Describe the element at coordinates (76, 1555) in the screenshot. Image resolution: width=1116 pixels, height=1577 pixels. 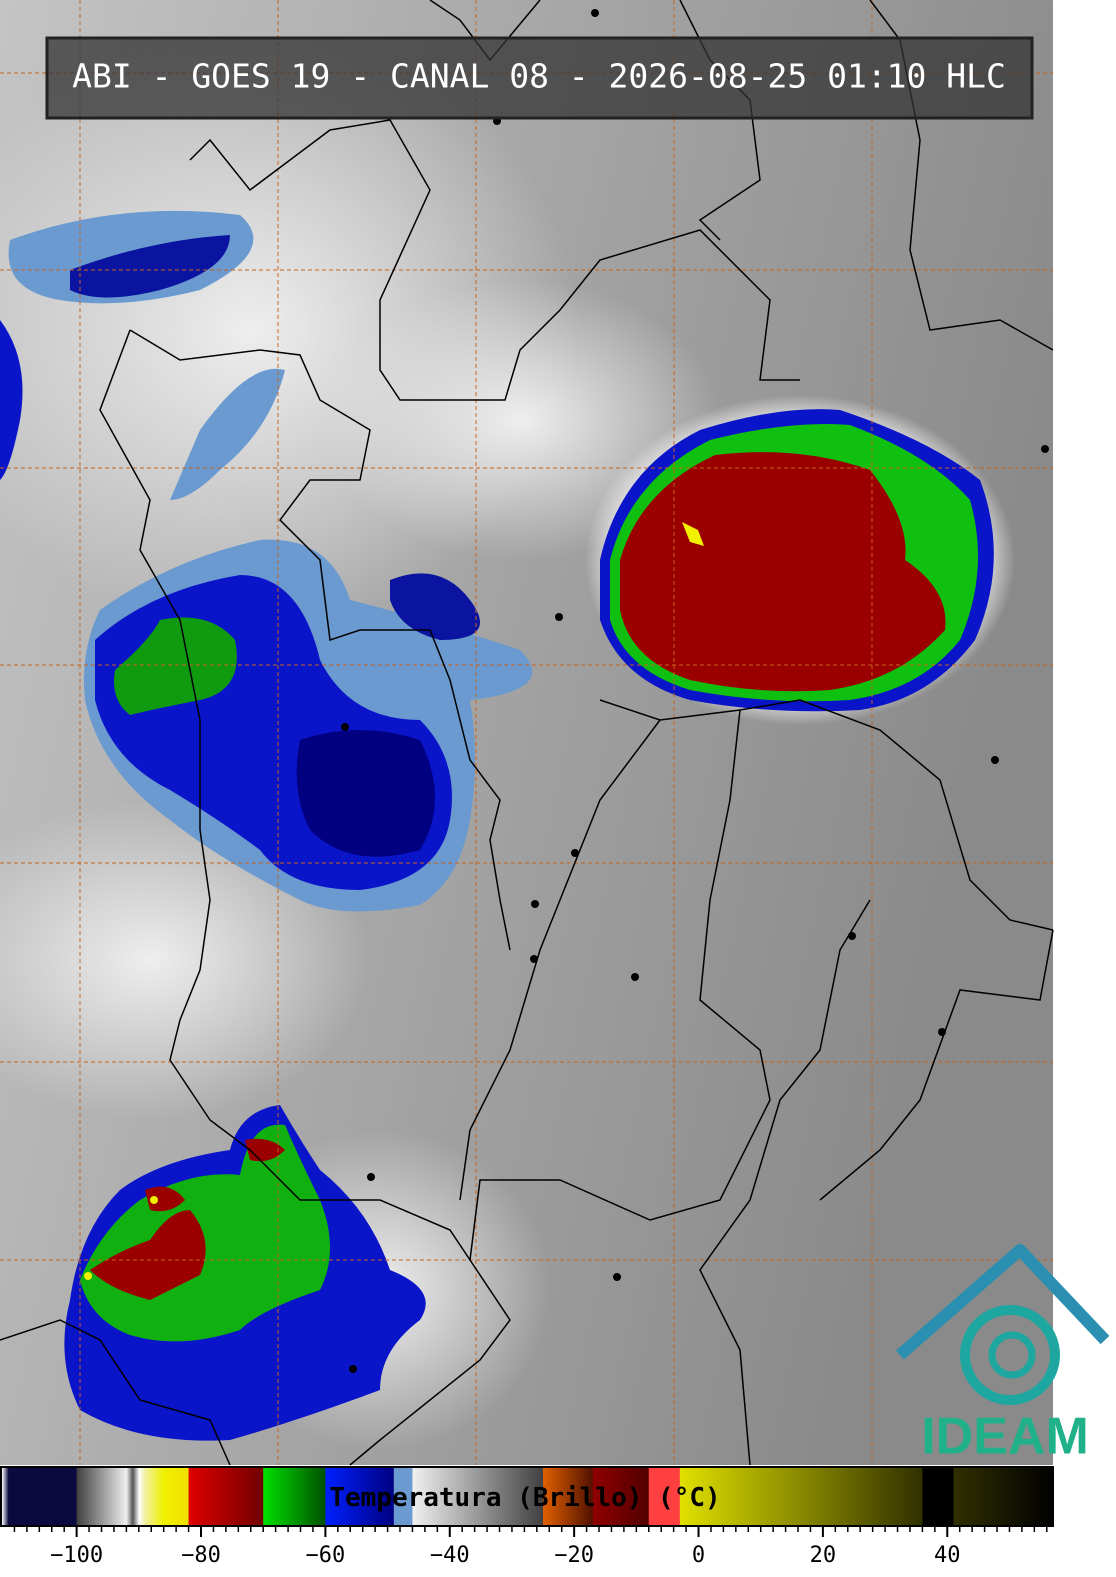
I see `tick-label: −100` at that location.